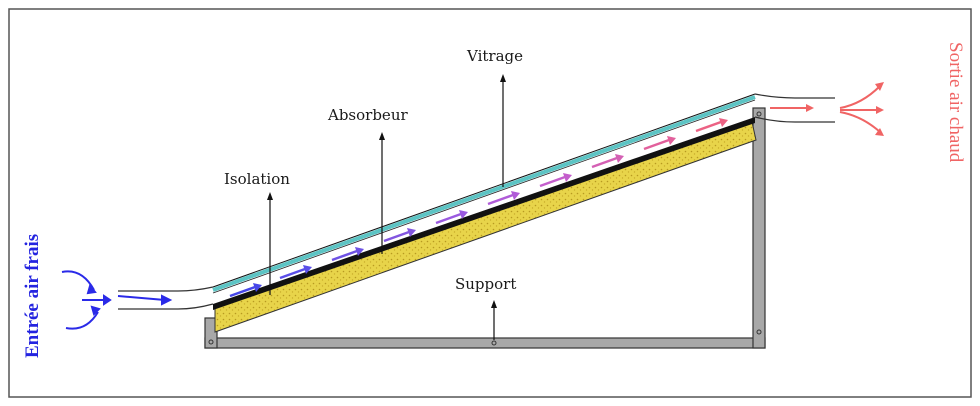 The image size is (980, 406). Describe the element at coordinates (485, 284) in the screenshot. I see `label-support: Support` at that location.